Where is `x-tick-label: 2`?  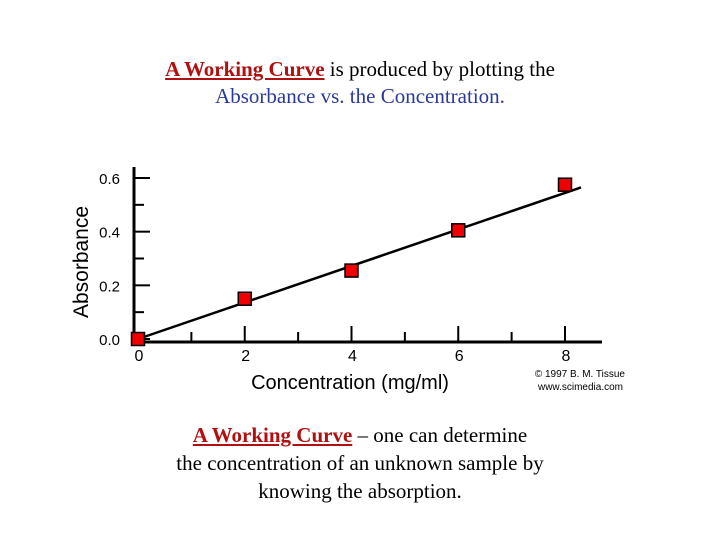
x-tick-label: 2 is located at coordinates (245, 356).